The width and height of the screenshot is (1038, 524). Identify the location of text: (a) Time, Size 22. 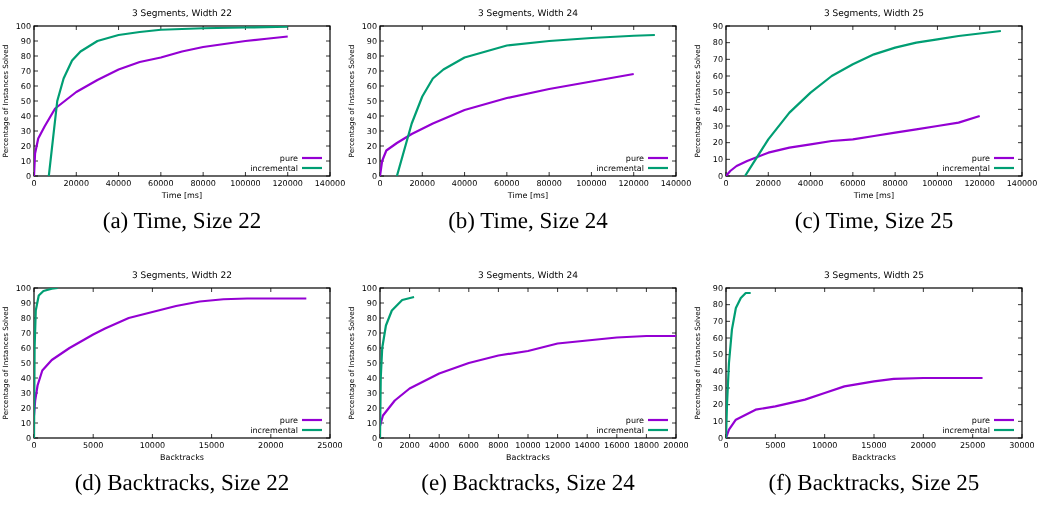
(182, 222).